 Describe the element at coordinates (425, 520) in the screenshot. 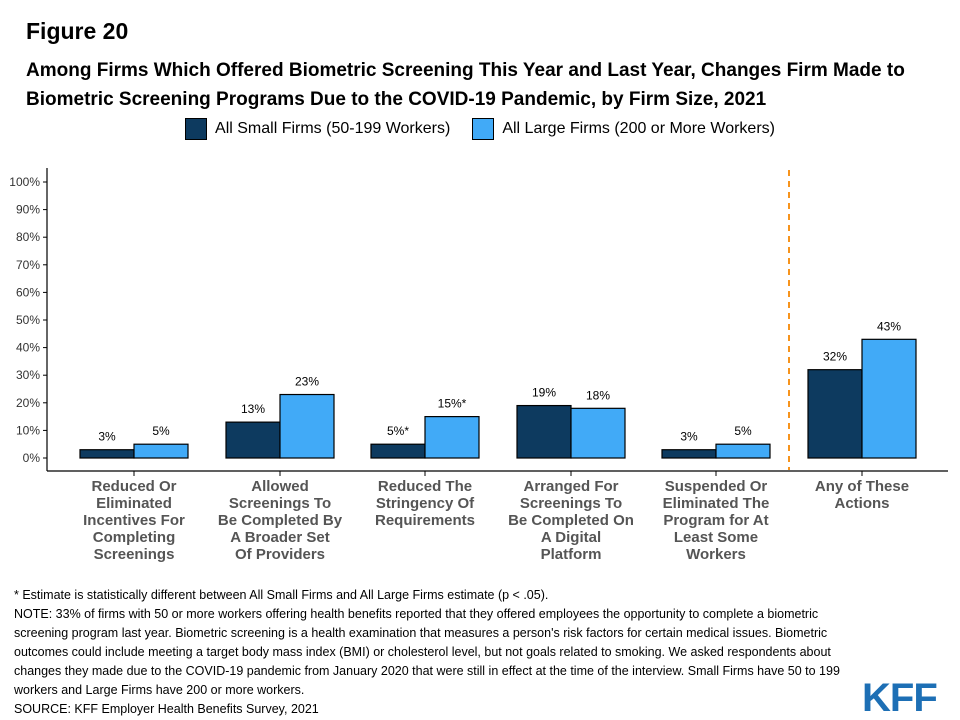

I see `category-label: Requirements` at that location.